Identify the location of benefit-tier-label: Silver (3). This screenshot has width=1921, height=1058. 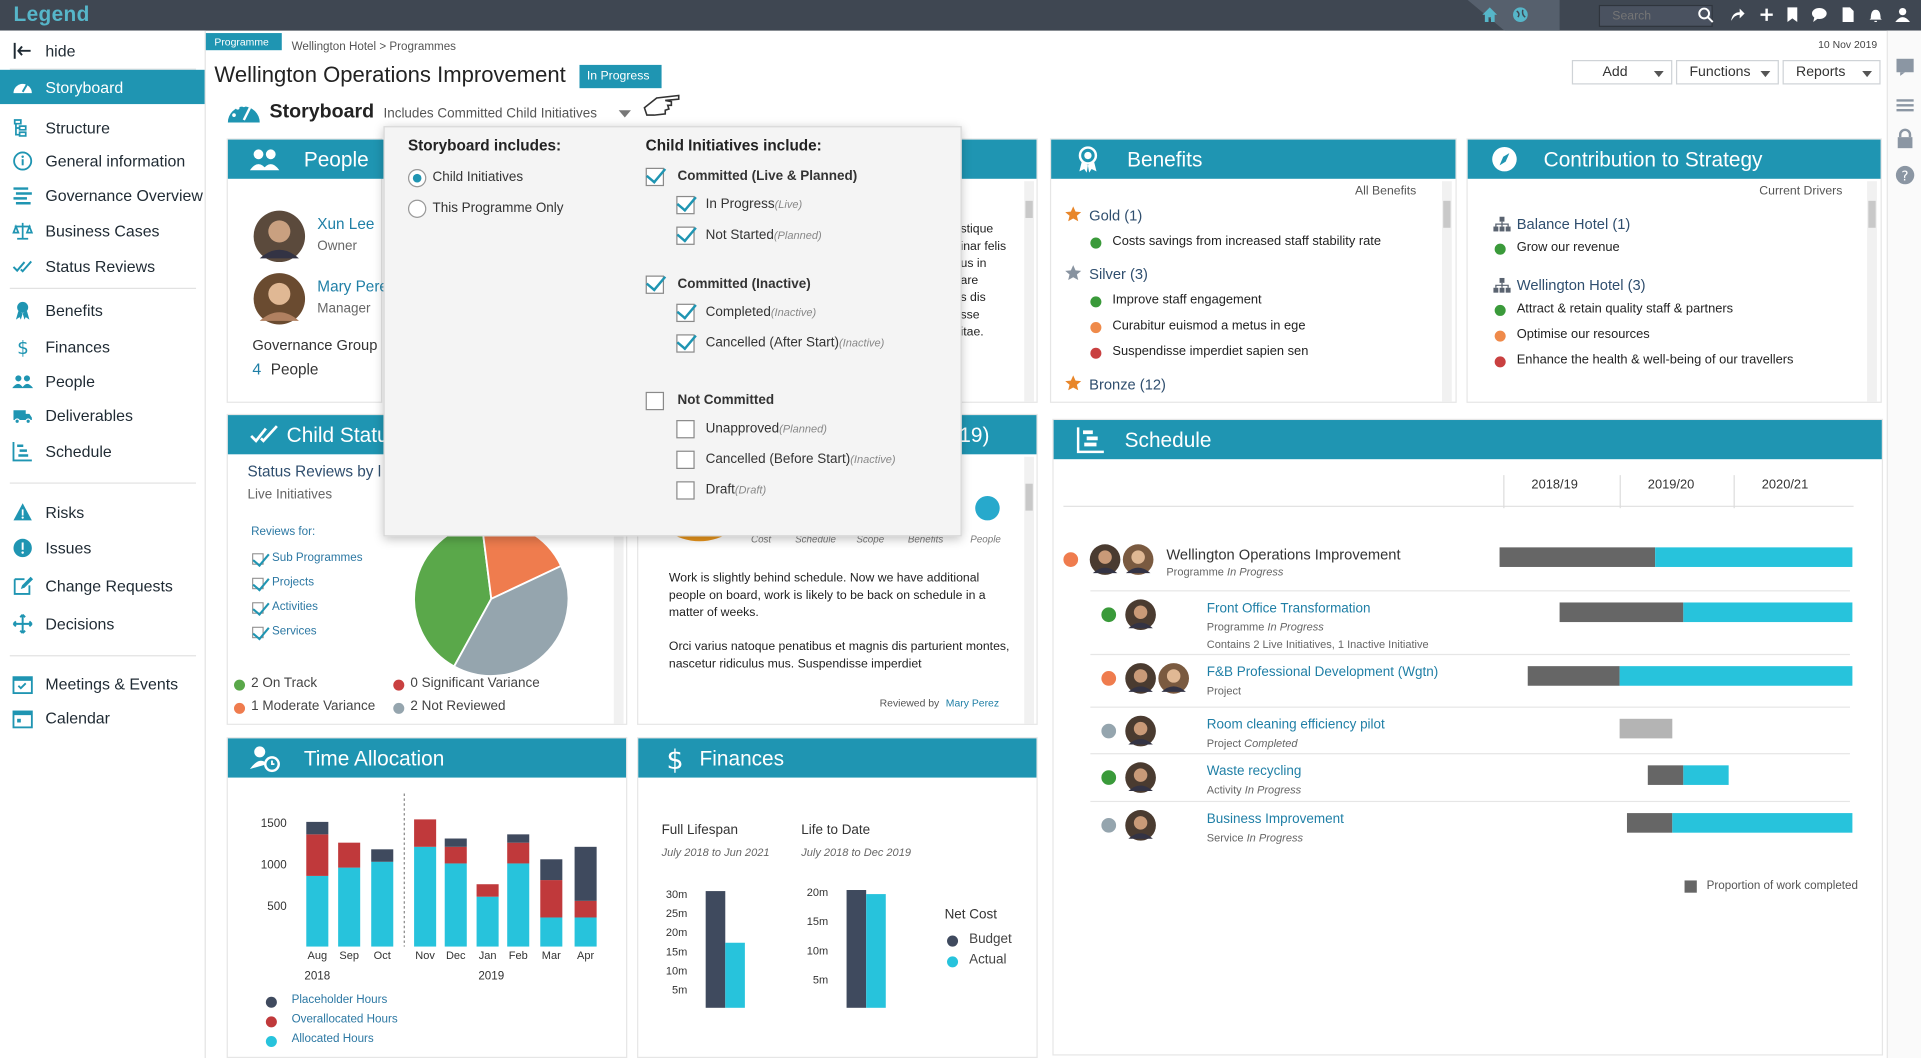
(1118, 274).